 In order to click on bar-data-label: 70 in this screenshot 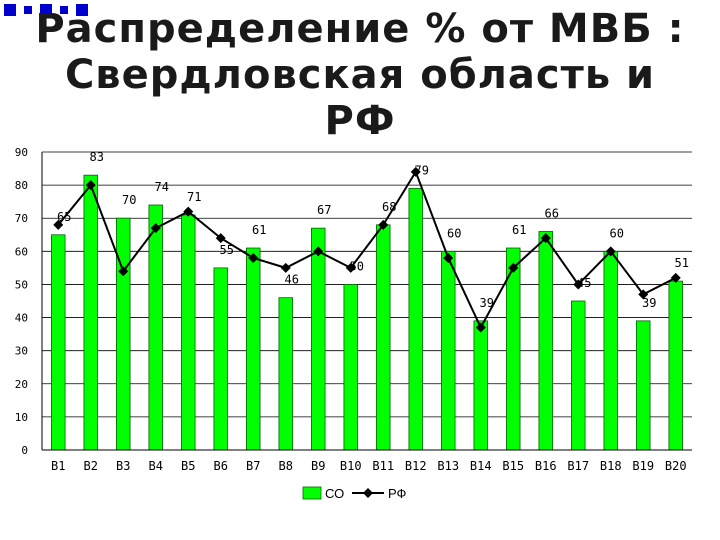, I will do `click(129, 200)`.